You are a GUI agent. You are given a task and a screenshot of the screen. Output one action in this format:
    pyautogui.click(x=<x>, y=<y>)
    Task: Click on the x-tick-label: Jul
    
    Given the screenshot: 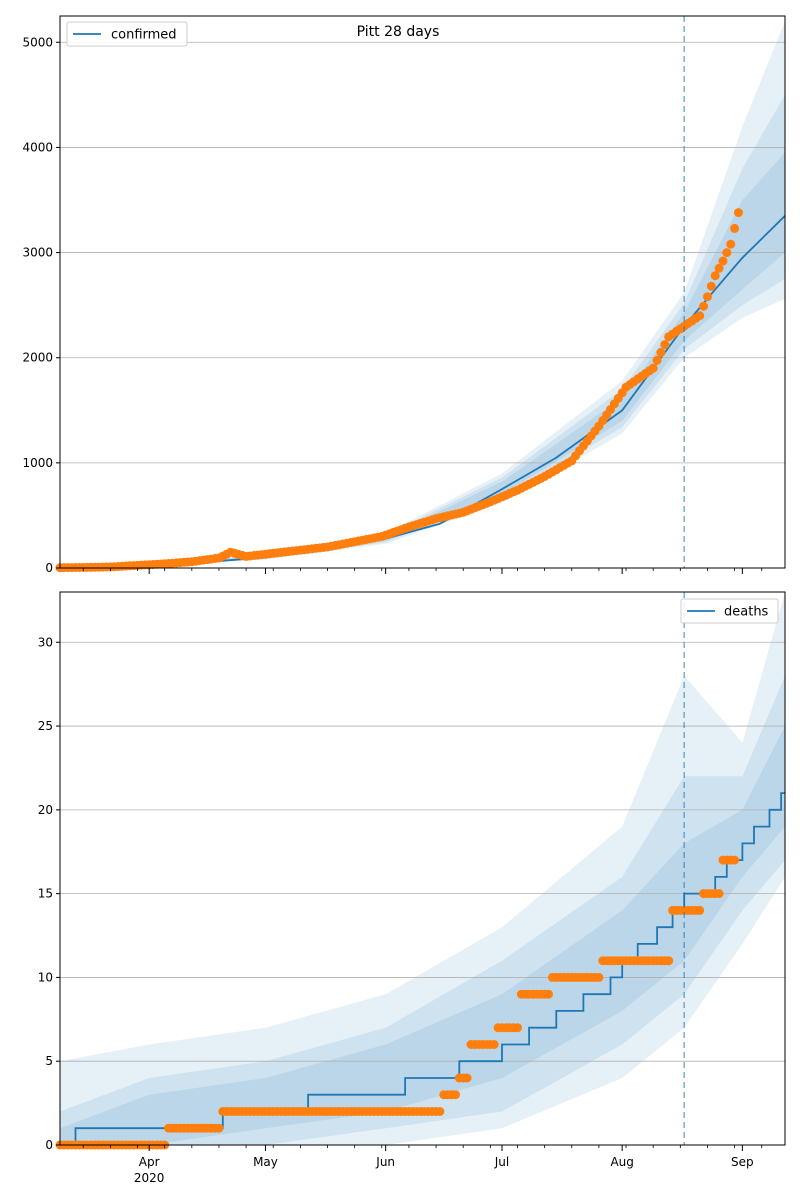 What is the action you would take?
    pyautogui.click(x=501, y=1162)
    